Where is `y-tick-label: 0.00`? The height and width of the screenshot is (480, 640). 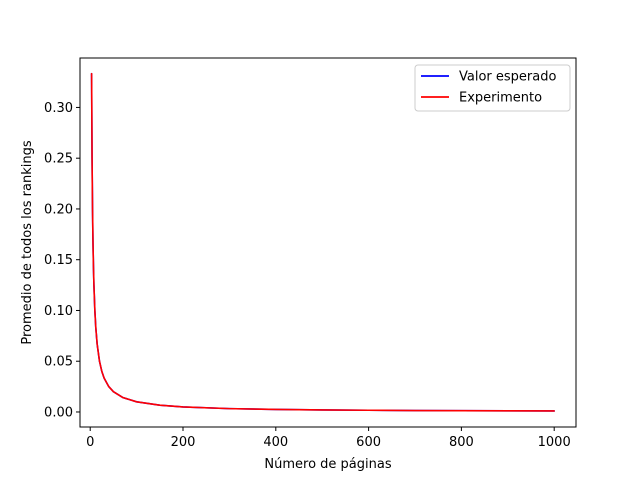 y-tick-label: 0.00 is located at coordinates (58, 412).